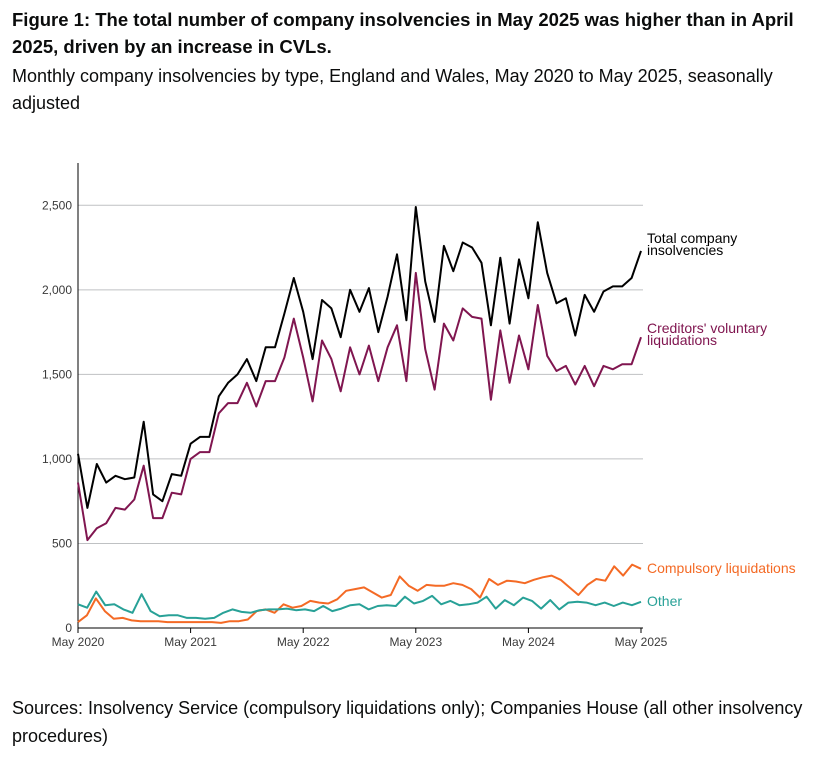 Image resolution: width=821 pixels, height=760 pixels. Describe the element at coordinates (57, 459) in the screenshot. I see `y-tick-label: 1,000` at that location.